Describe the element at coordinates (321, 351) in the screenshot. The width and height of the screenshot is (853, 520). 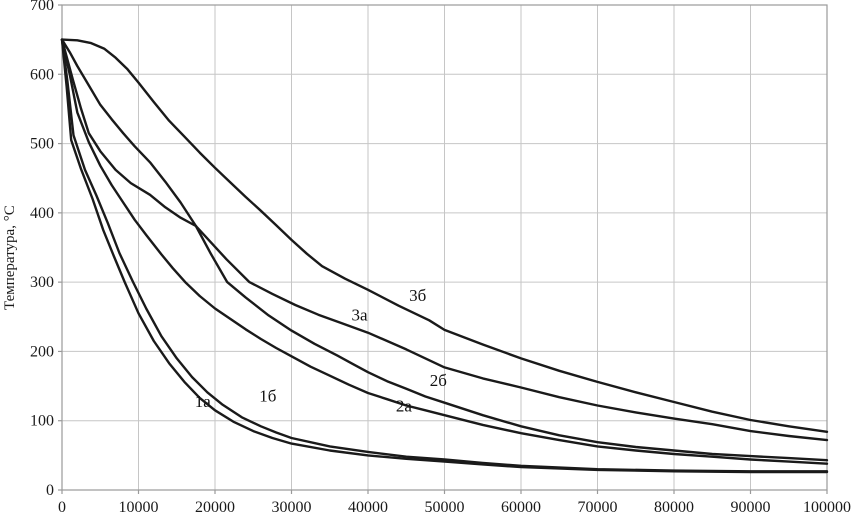
I see `series-labels: 1а 1б 2а 2б 3а 3б` at that location.